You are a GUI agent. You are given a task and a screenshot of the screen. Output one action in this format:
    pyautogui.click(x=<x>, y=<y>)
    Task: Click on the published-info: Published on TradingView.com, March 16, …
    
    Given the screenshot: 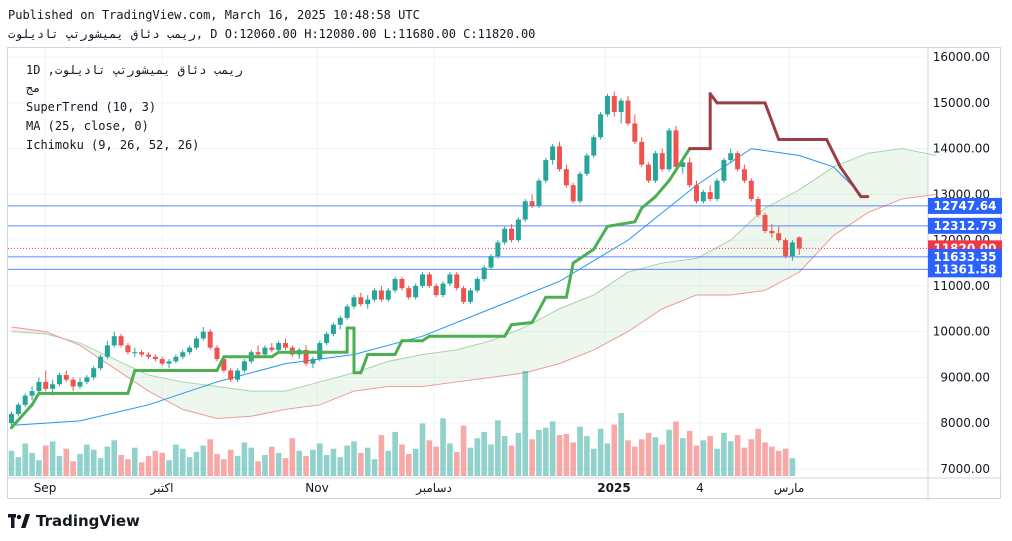 What is the action you would take?
    pyautogui.click(x=214, y=15)
    